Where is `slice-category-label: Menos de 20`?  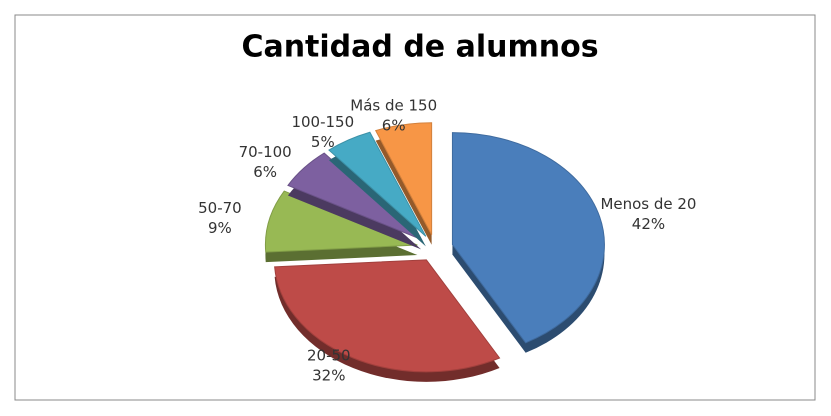 slice-category-label: Menos de 20 is located at coordinates (648, 204).